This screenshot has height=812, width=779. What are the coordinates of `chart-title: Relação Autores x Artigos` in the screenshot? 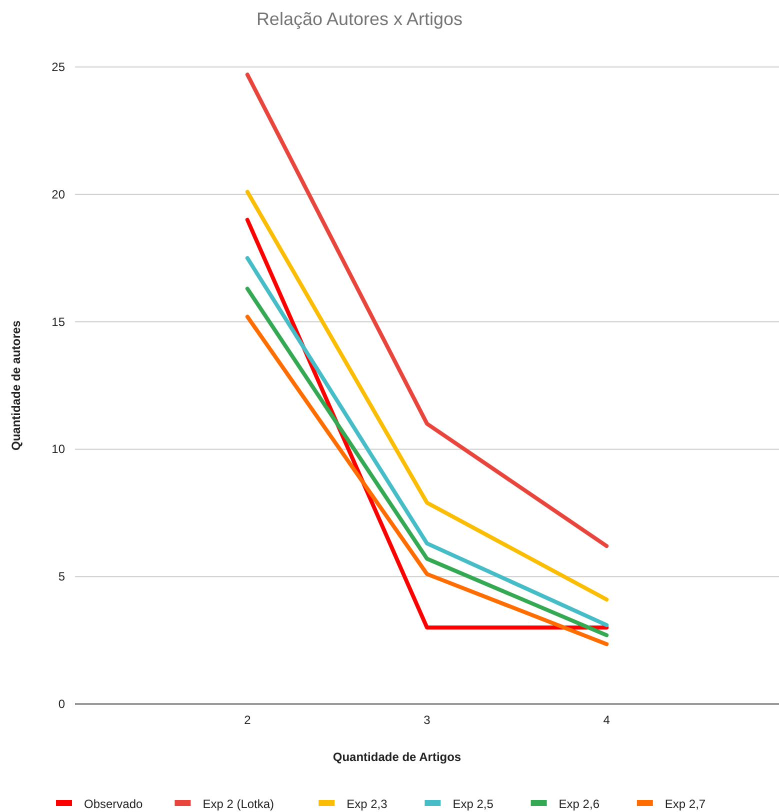 It's located at (359, 19).